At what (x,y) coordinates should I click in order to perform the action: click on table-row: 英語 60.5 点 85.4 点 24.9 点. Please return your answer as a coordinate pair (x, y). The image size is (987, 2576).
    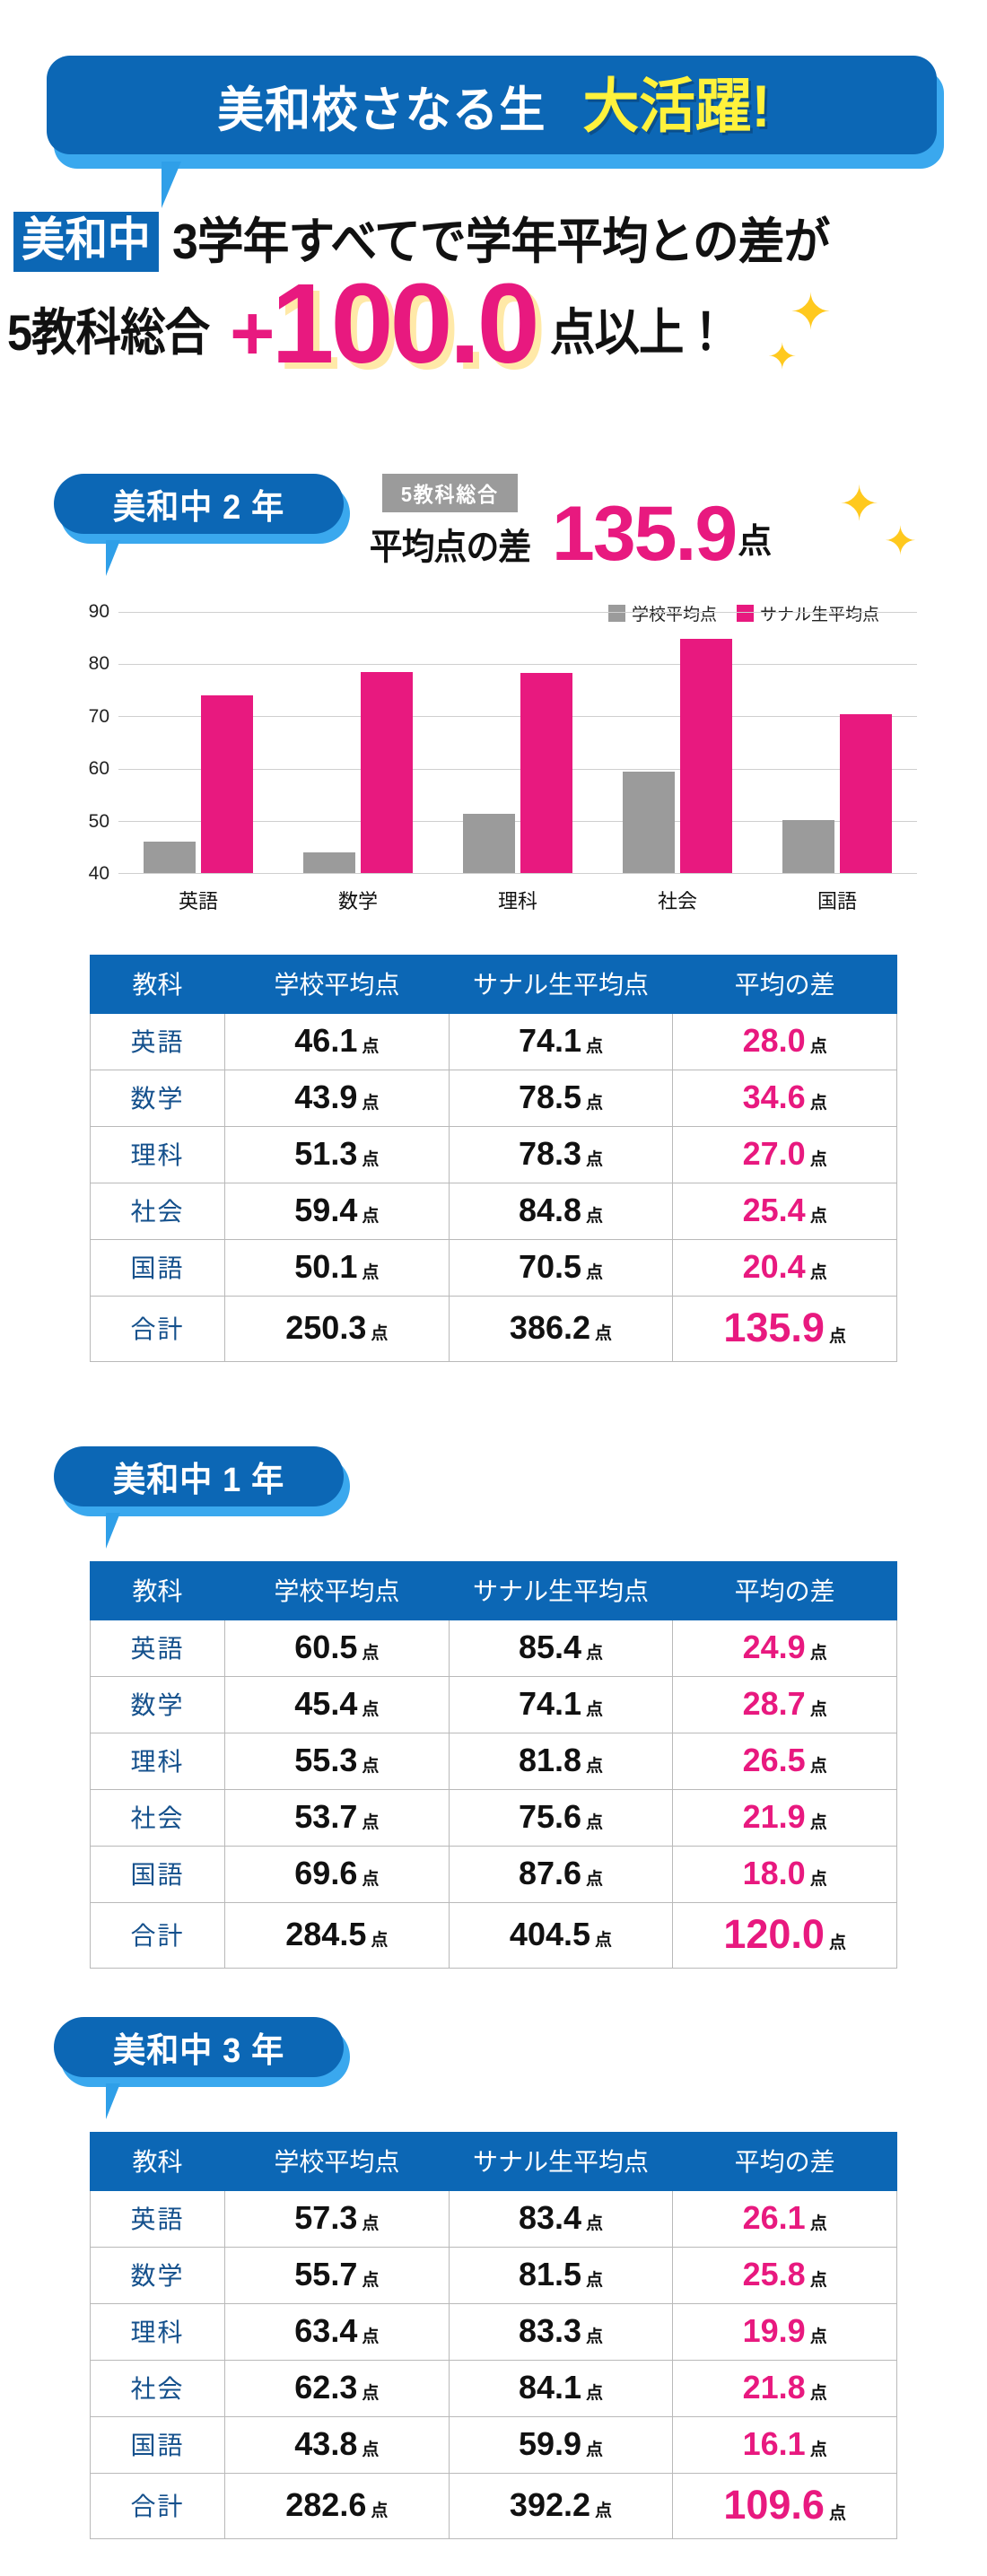
    Looking at the image, I should click on (493, 1649).